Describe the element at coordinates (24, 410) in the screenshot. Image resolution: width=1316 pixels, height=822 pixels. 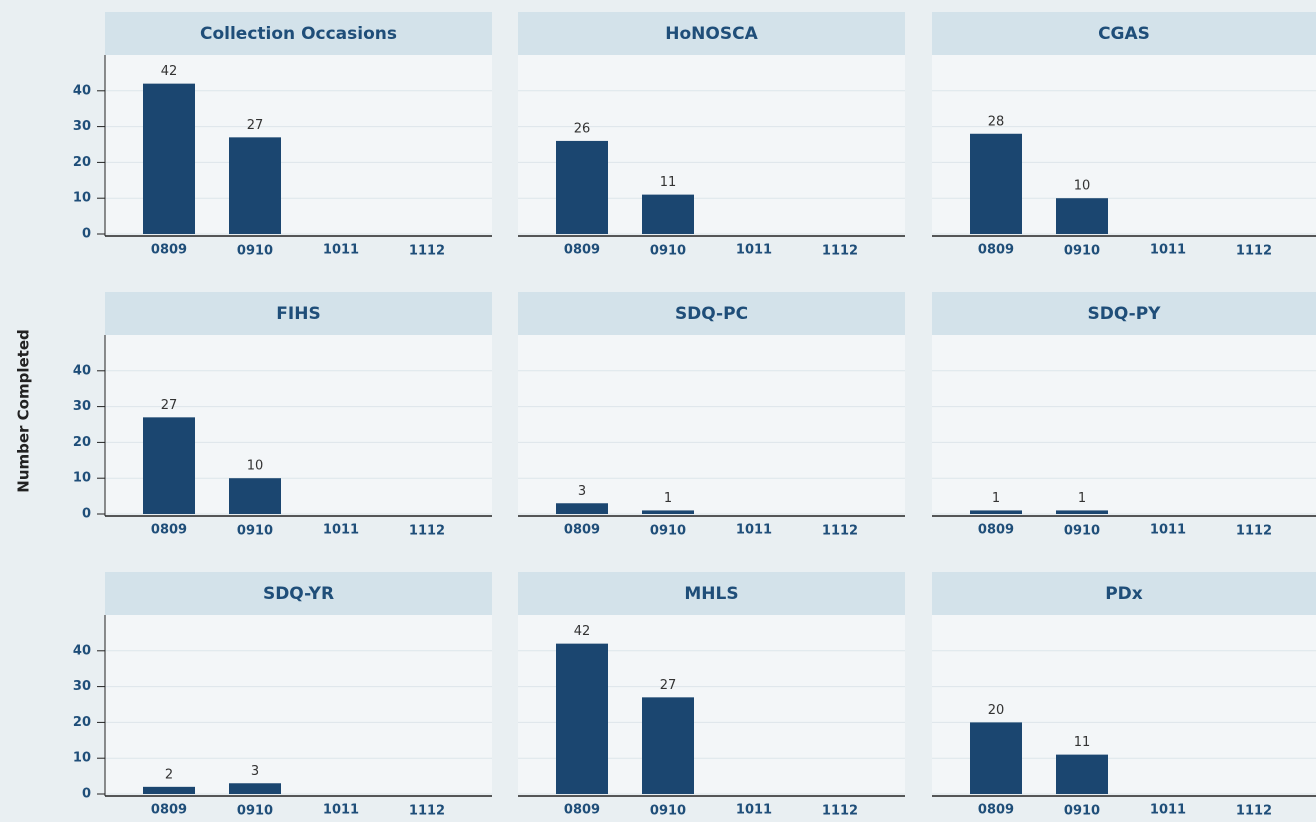
I see `y-axis-label: Number Completed` at that location.